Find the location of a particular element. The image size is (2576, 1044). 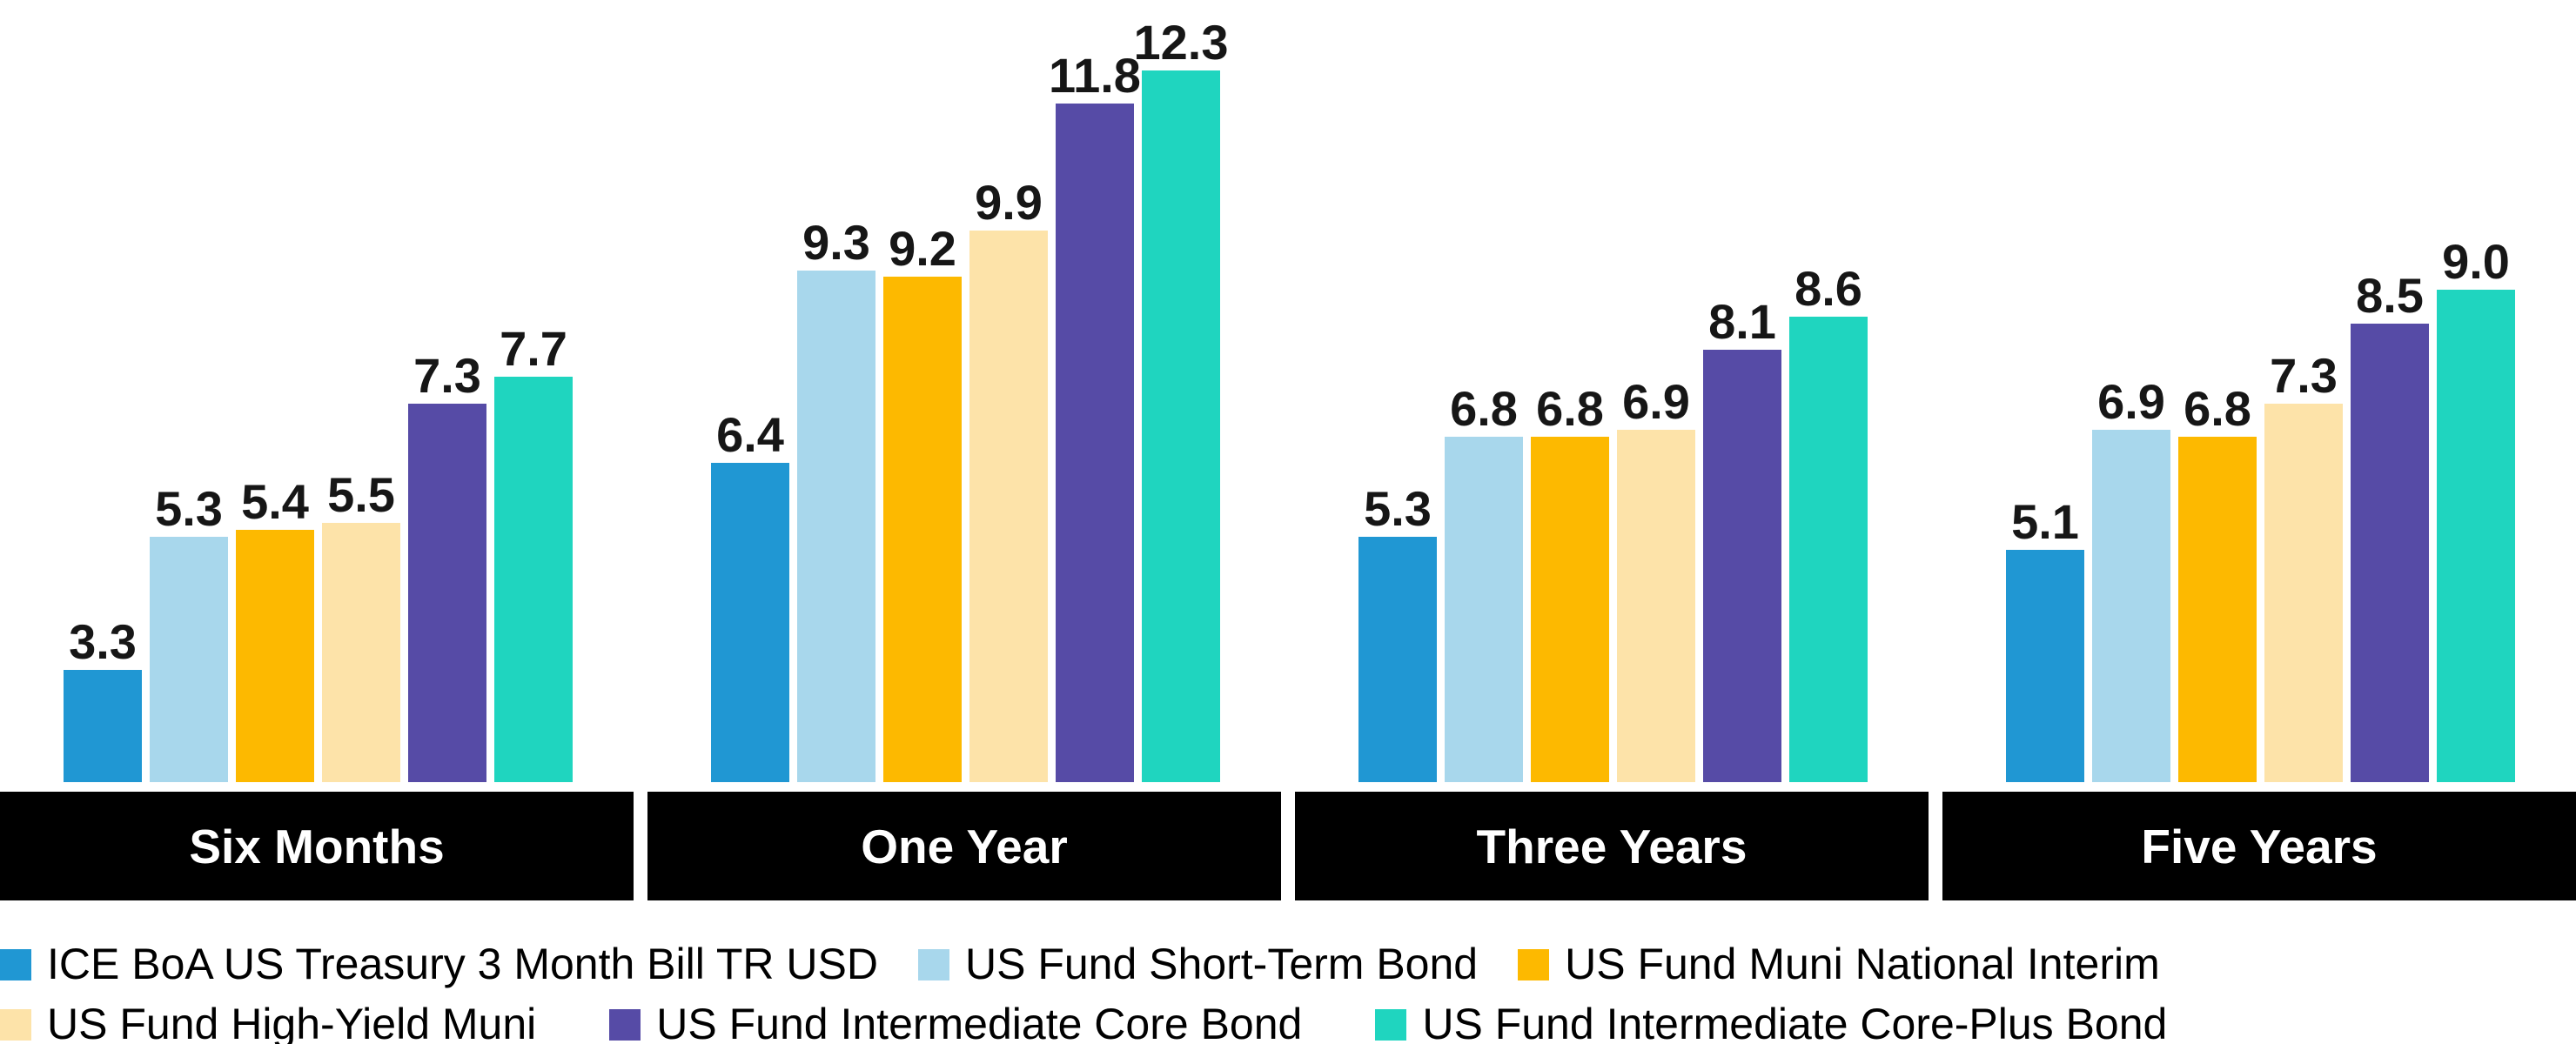

bar-three-years-us-fund-muni-national-interim is located at coordinates (1570, 609).